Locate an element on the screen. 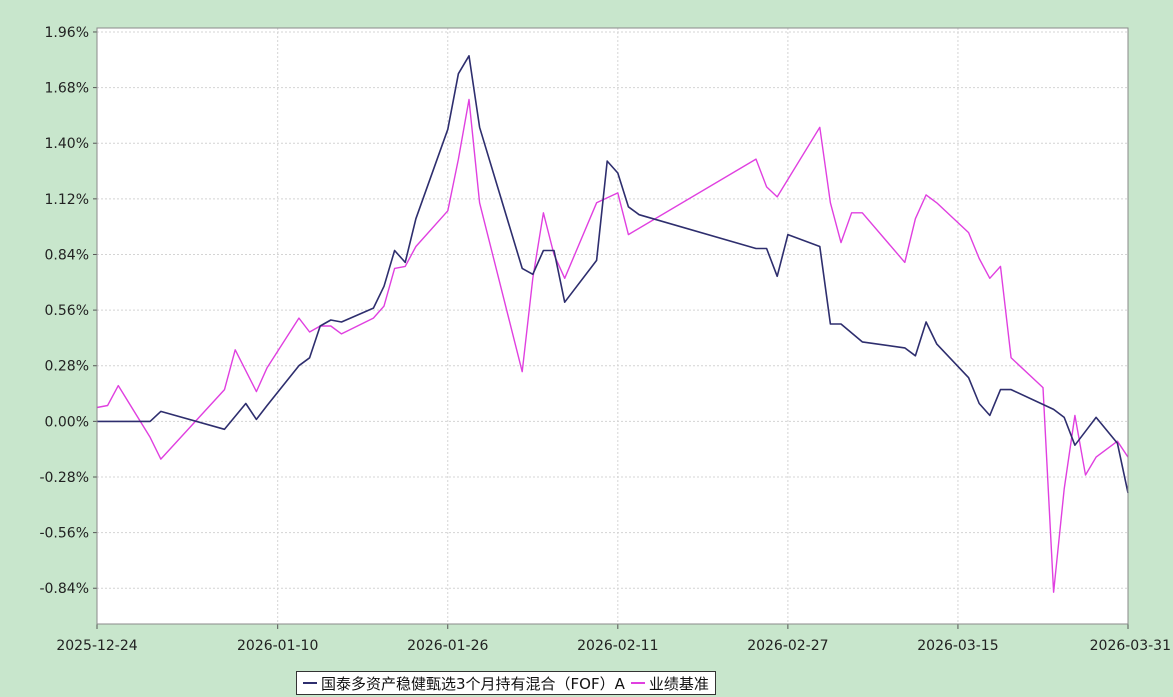 The image size is (1173, 697). chart-legend: 国泰多资产稳健甄选3个月持有混合（FOF）A 业绩基准 is located at coordinates (506, 683).